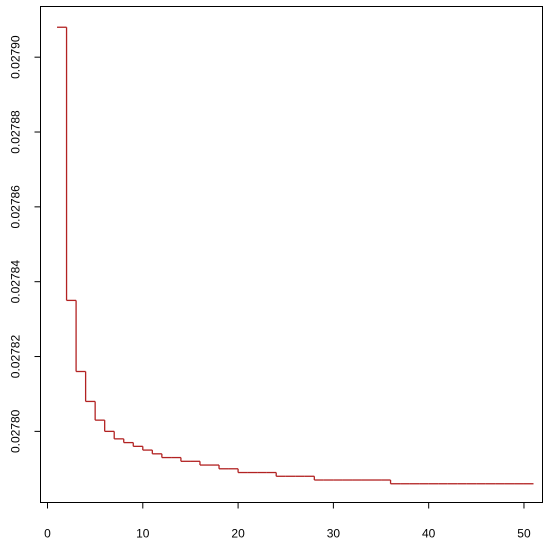 Image resolution: width=550 pixels, height=546 pixels. What do you see at coordinates (16, 431) in the screenshot?
I see `y-tick-label: 0.02780` at bounding box center [16, 431].